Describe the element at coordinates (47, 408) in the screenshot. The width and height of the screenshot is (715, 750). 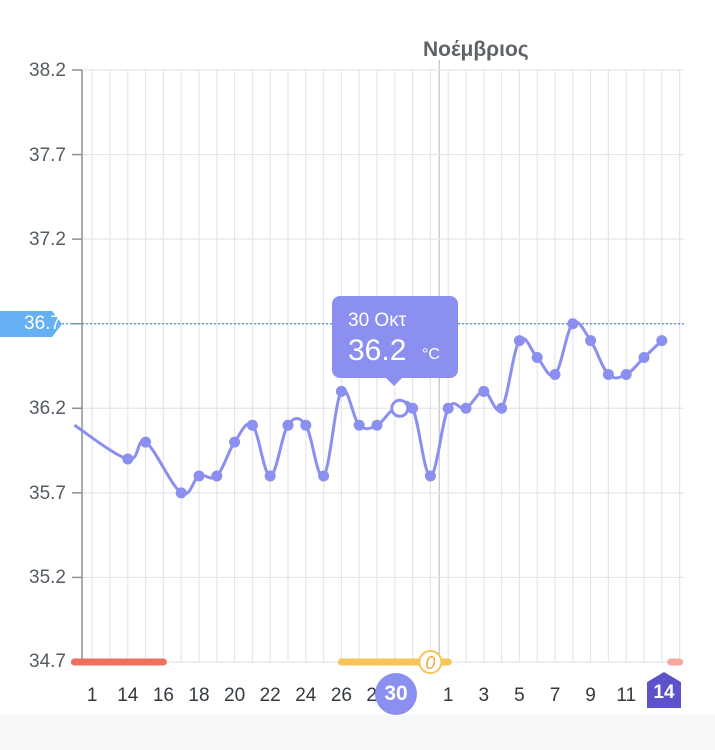
I see `y-tick-label: 36.2` at that location.